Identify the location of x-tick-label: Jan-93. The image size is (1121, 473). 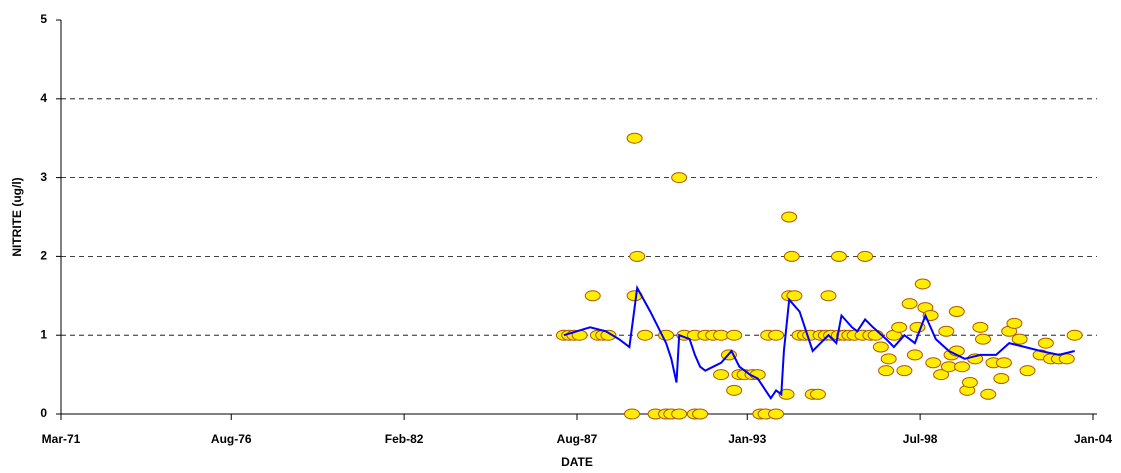
(747, 439).